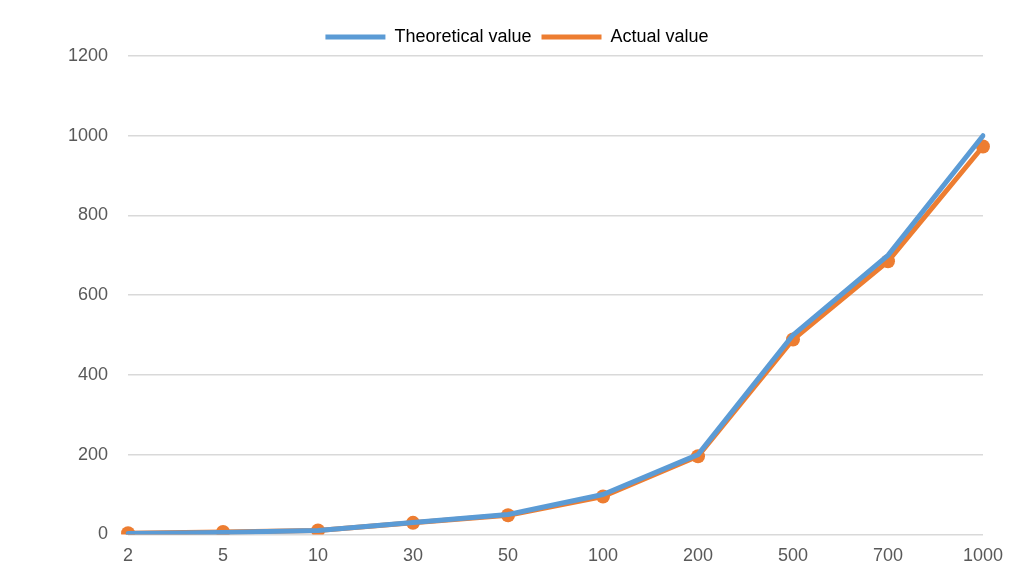 Image resolution: width=1014 pixels, height=583 pixels. Describe the element at coordinates (413, 555) in the screenshot. I see `x-tick-label: 30` at that location.